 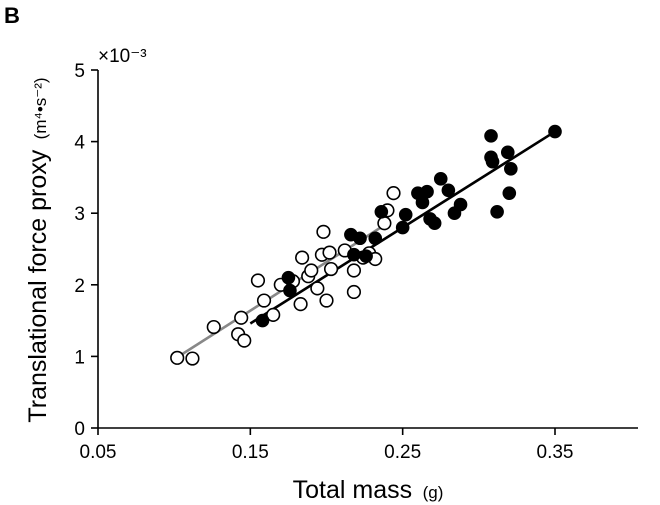 What do you see at coordinates (98, 452) in the screenshot?
I see `x-tick-label: 0.05` at bounding box center [98, 452].